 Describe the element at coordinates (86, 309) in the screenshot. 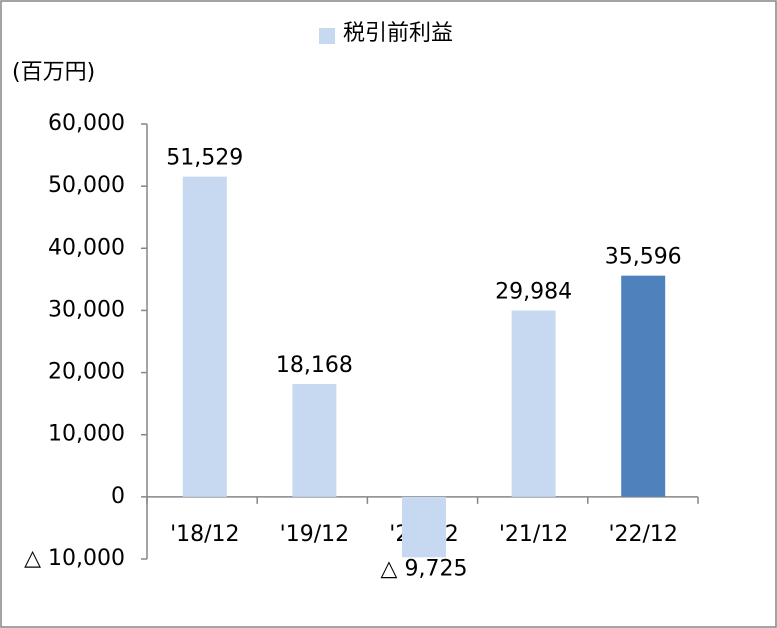

I see `y-tick-label: 30,000` at that location.